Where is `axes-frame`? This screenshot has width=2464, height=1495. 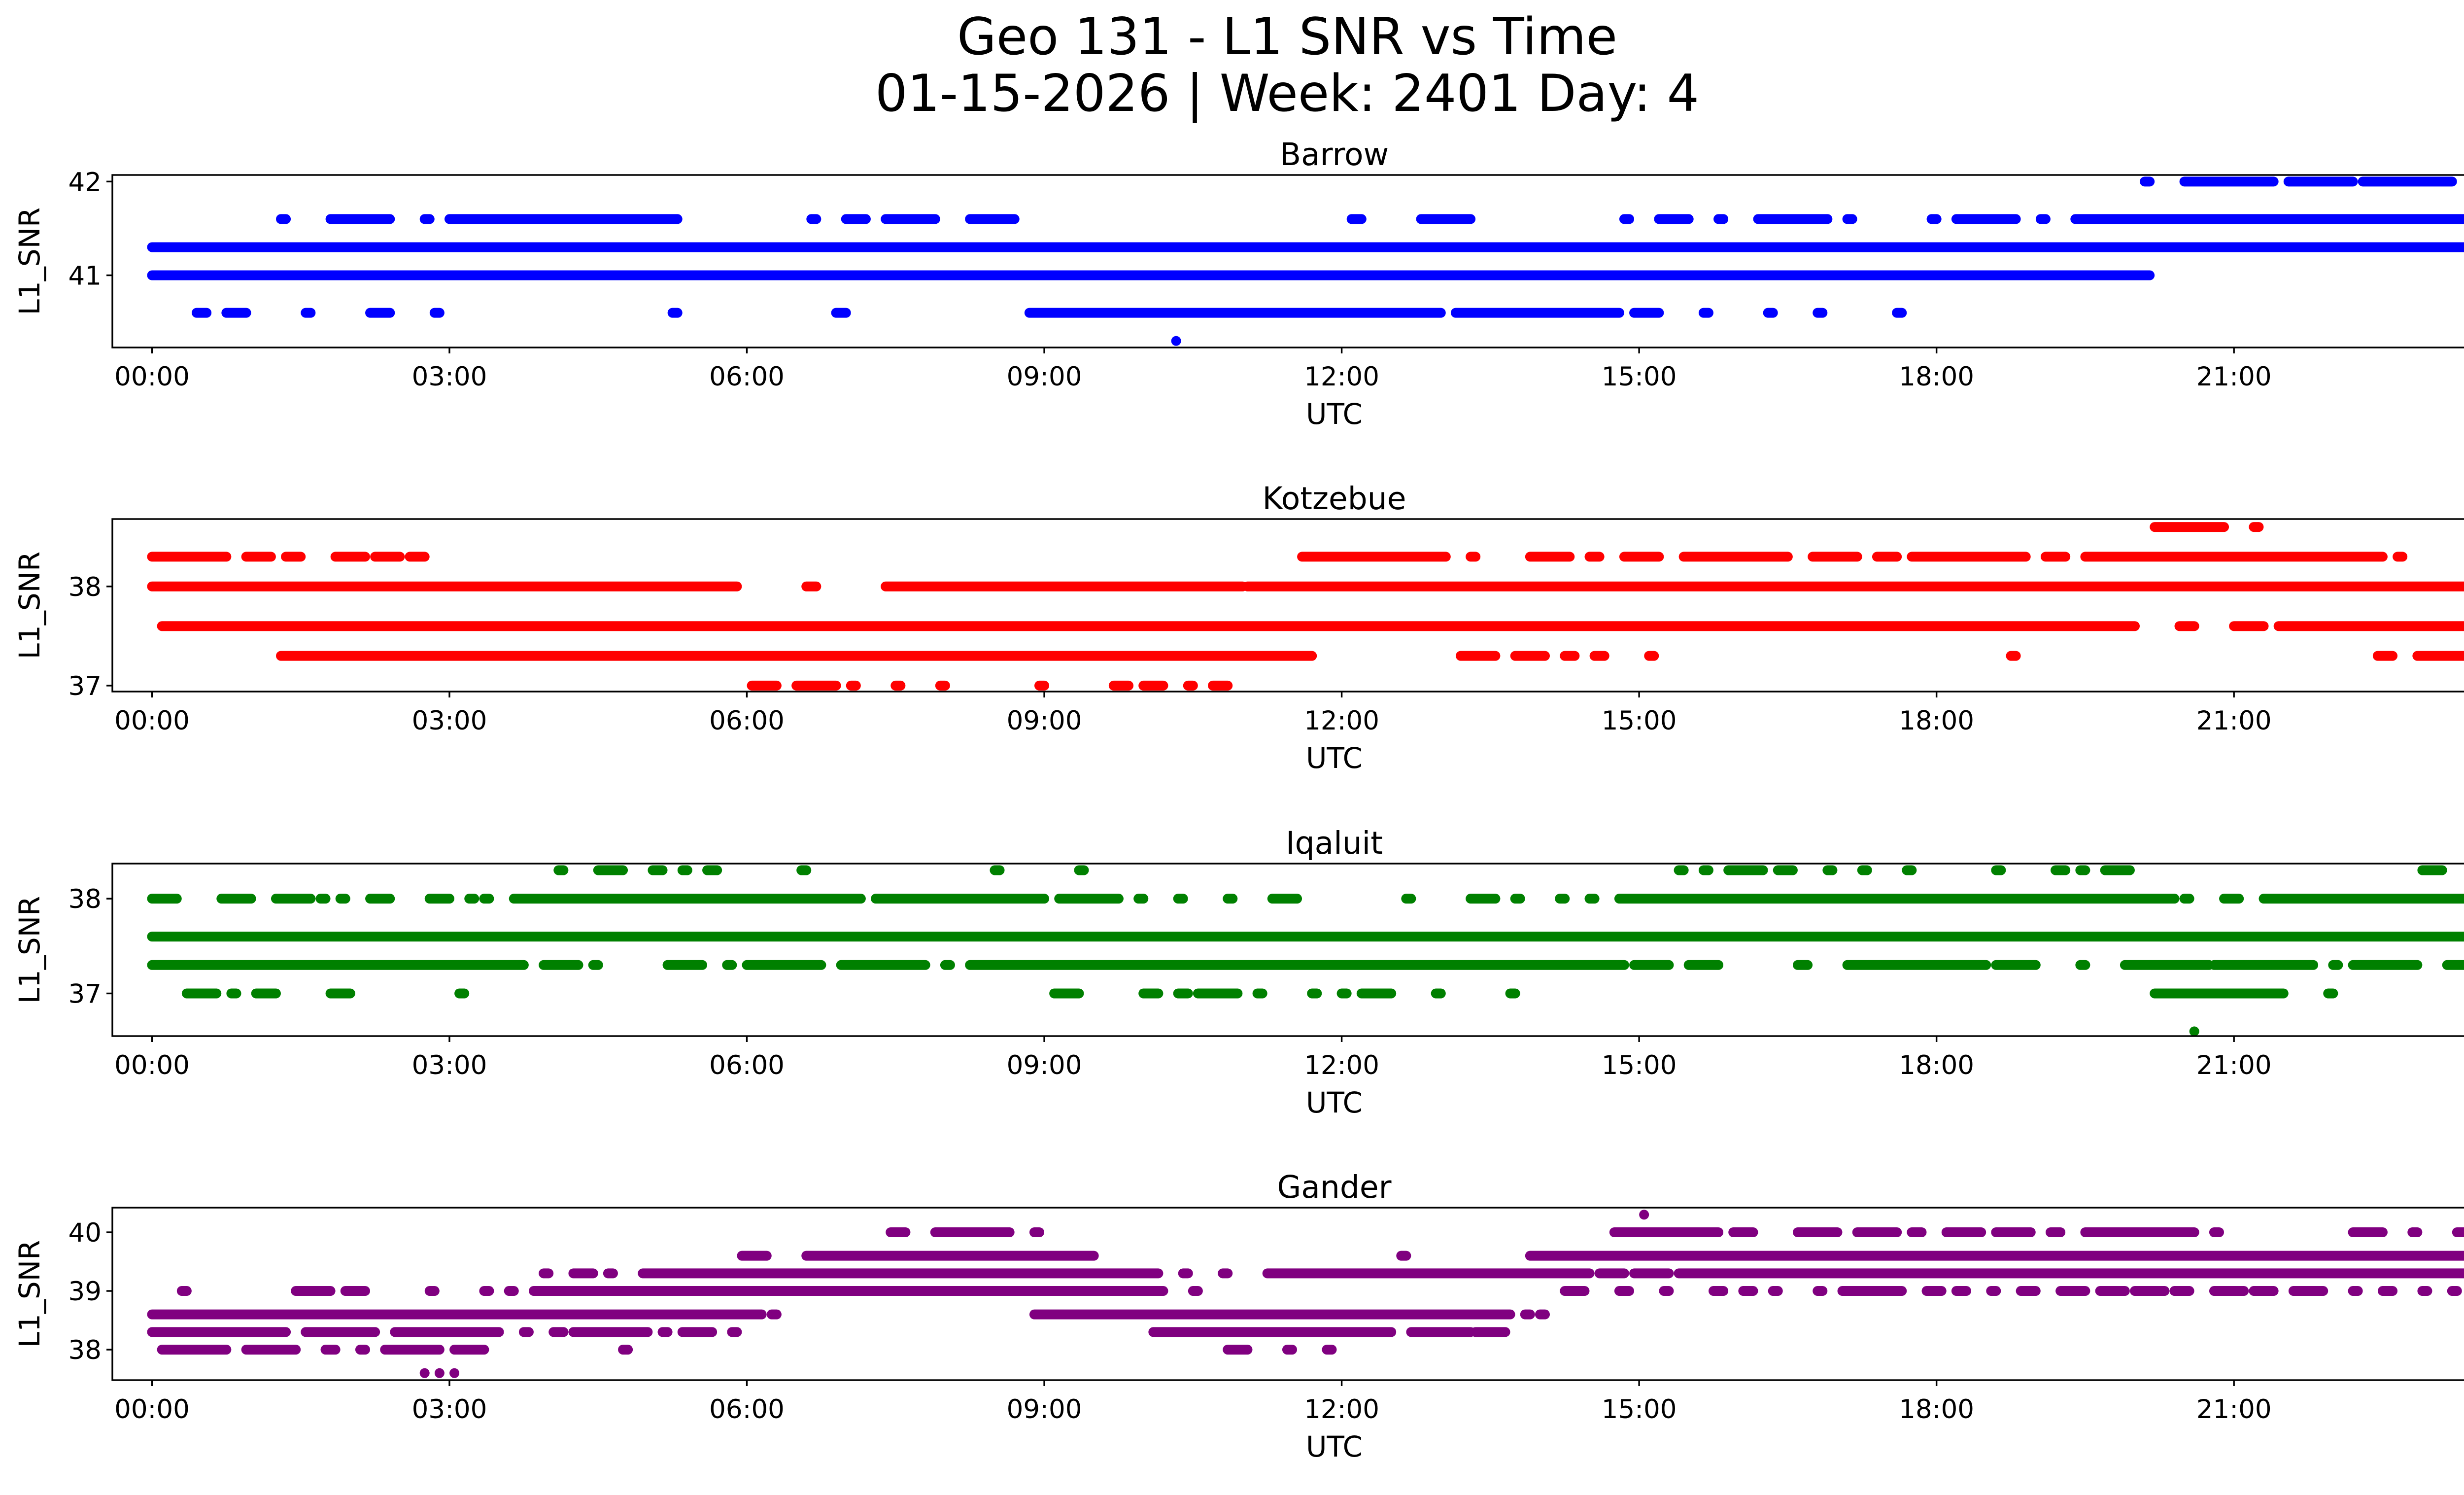
axes-frame is located at coordinates (1287, 605).